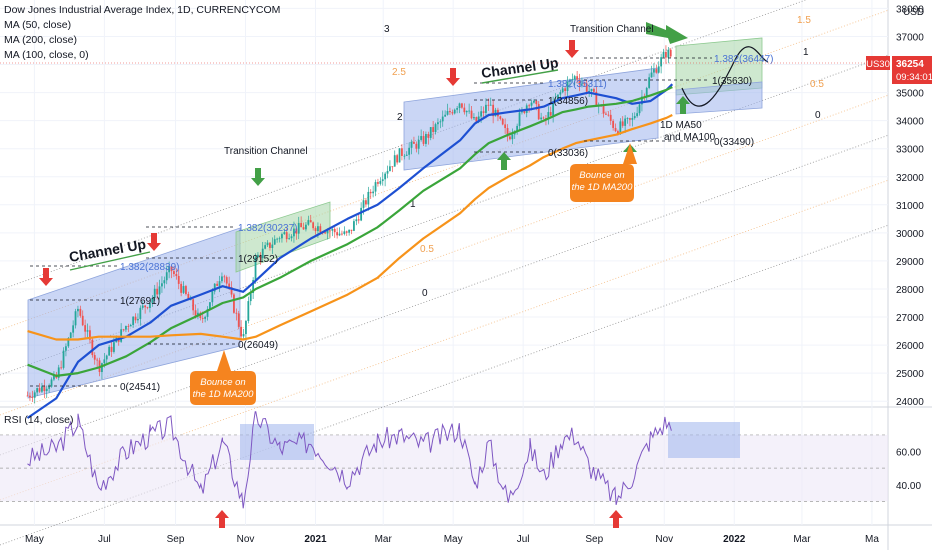 Image resolution: width=932 pixels, height=550 pixels. What do you see at coordinates (266, 151) in the screenshot?
I see `transition-channel-label-1: Transition Channel` at bounding box center [266, 151].